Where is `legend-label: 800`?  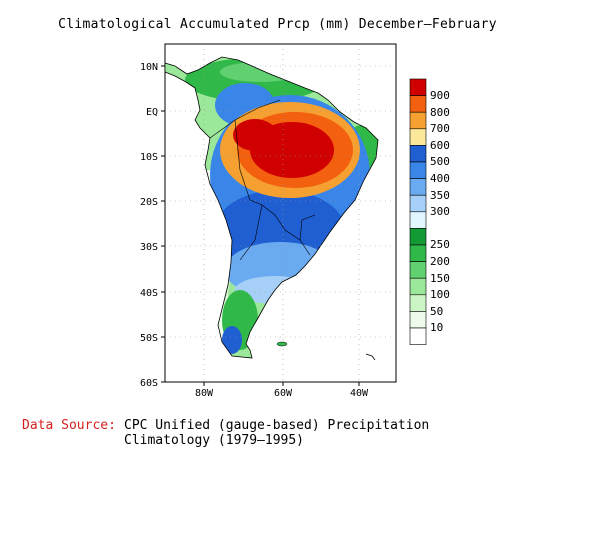
legend-label: 800 is located at coordinates (440, 112).